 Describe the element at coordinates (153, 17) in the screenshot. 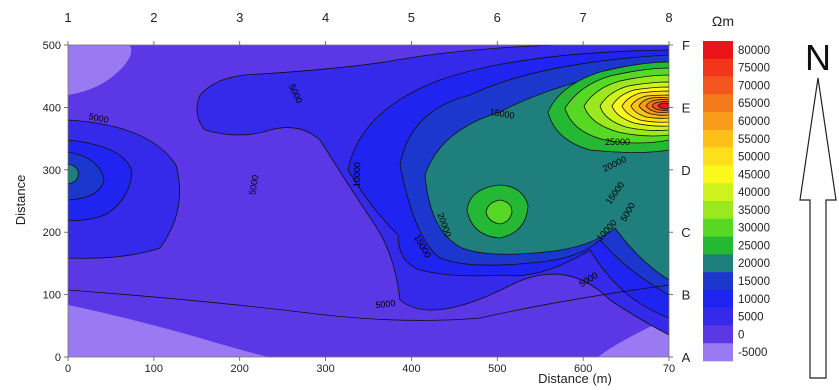

I see `top-profile-label: 2` at that location.